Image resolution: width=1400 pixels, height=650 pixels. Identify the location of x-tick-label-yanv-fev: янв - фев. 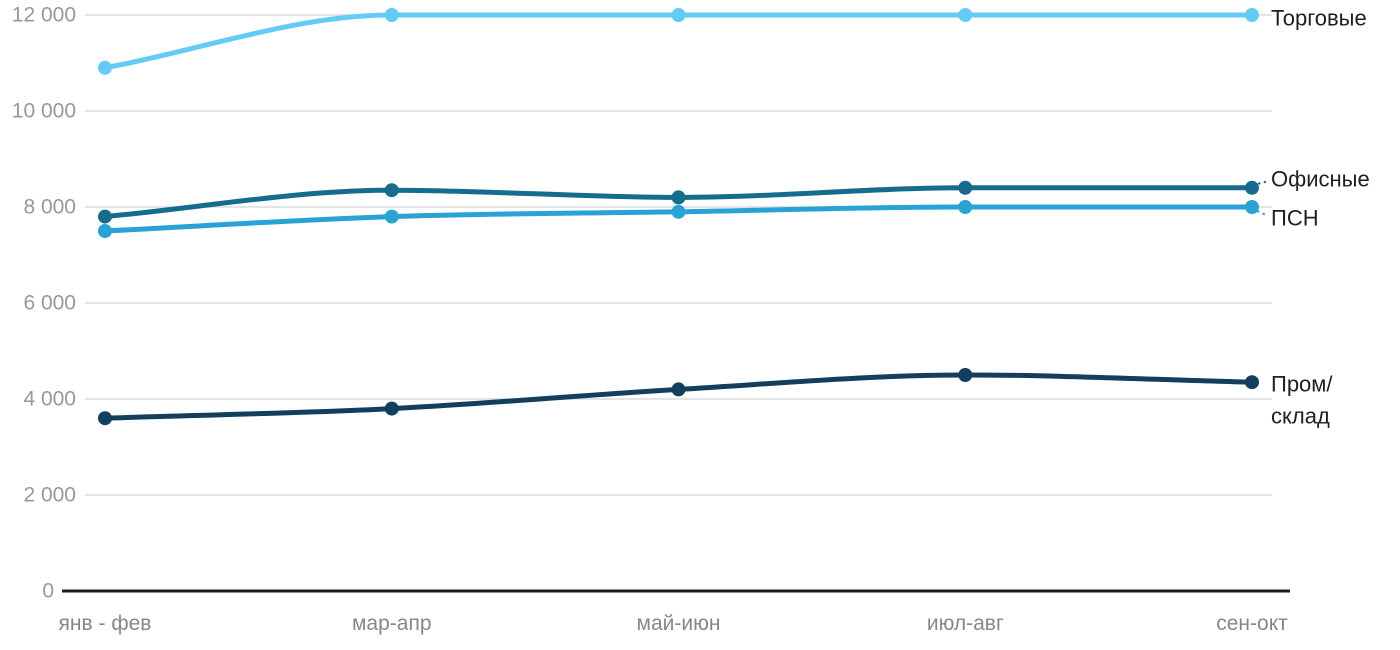
(105, 623).